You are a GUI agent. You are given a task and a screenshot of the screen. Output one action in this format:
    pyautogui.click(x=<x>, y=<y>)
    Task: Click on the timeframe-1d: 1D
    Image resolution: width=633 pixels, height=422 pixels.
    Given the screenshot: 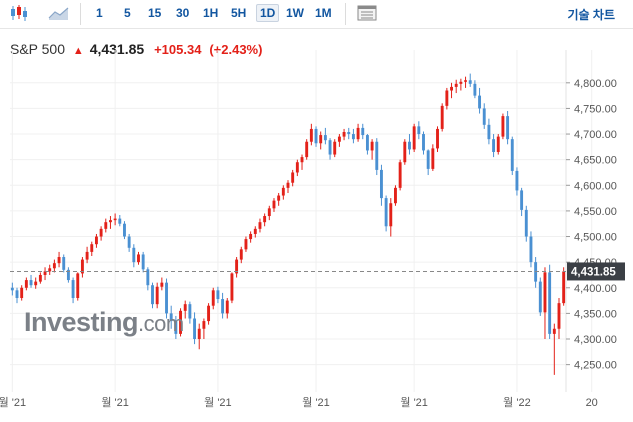 What is the action you would take?
    pyautogui.click(x=268, y=13)
    